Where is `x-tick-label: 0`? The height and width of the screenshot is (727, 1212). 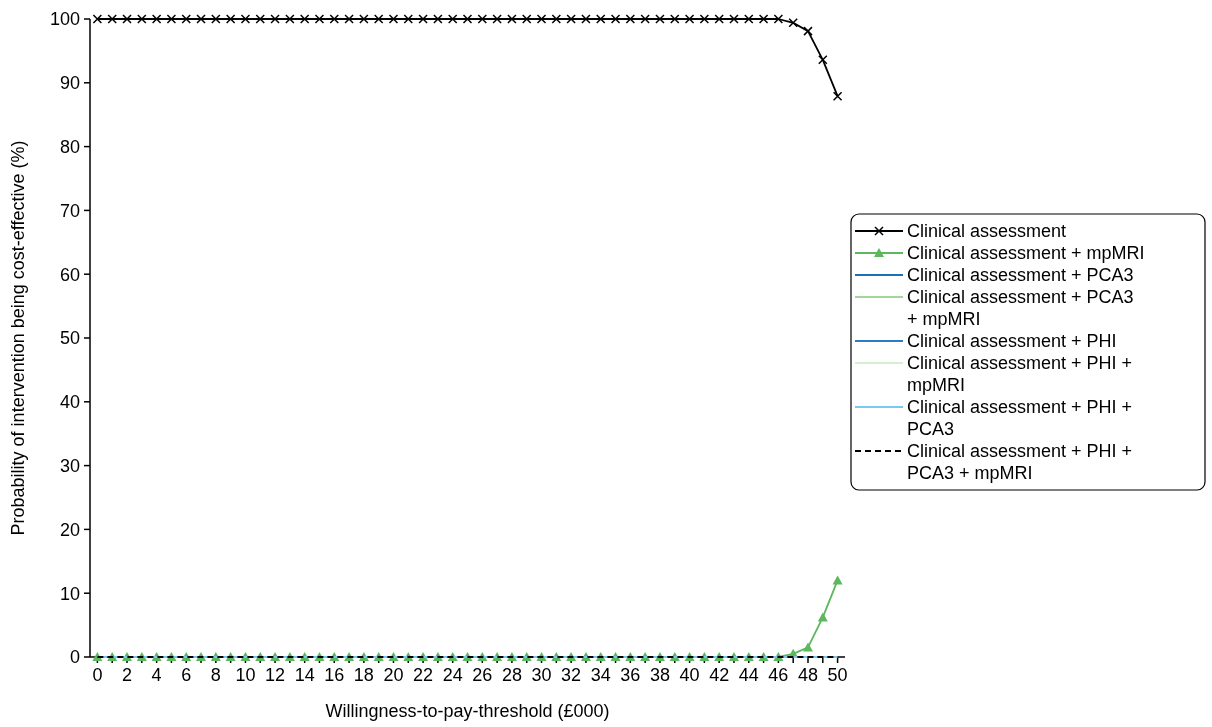 x-tick-label: 0 is located at coordinates (97, 675).